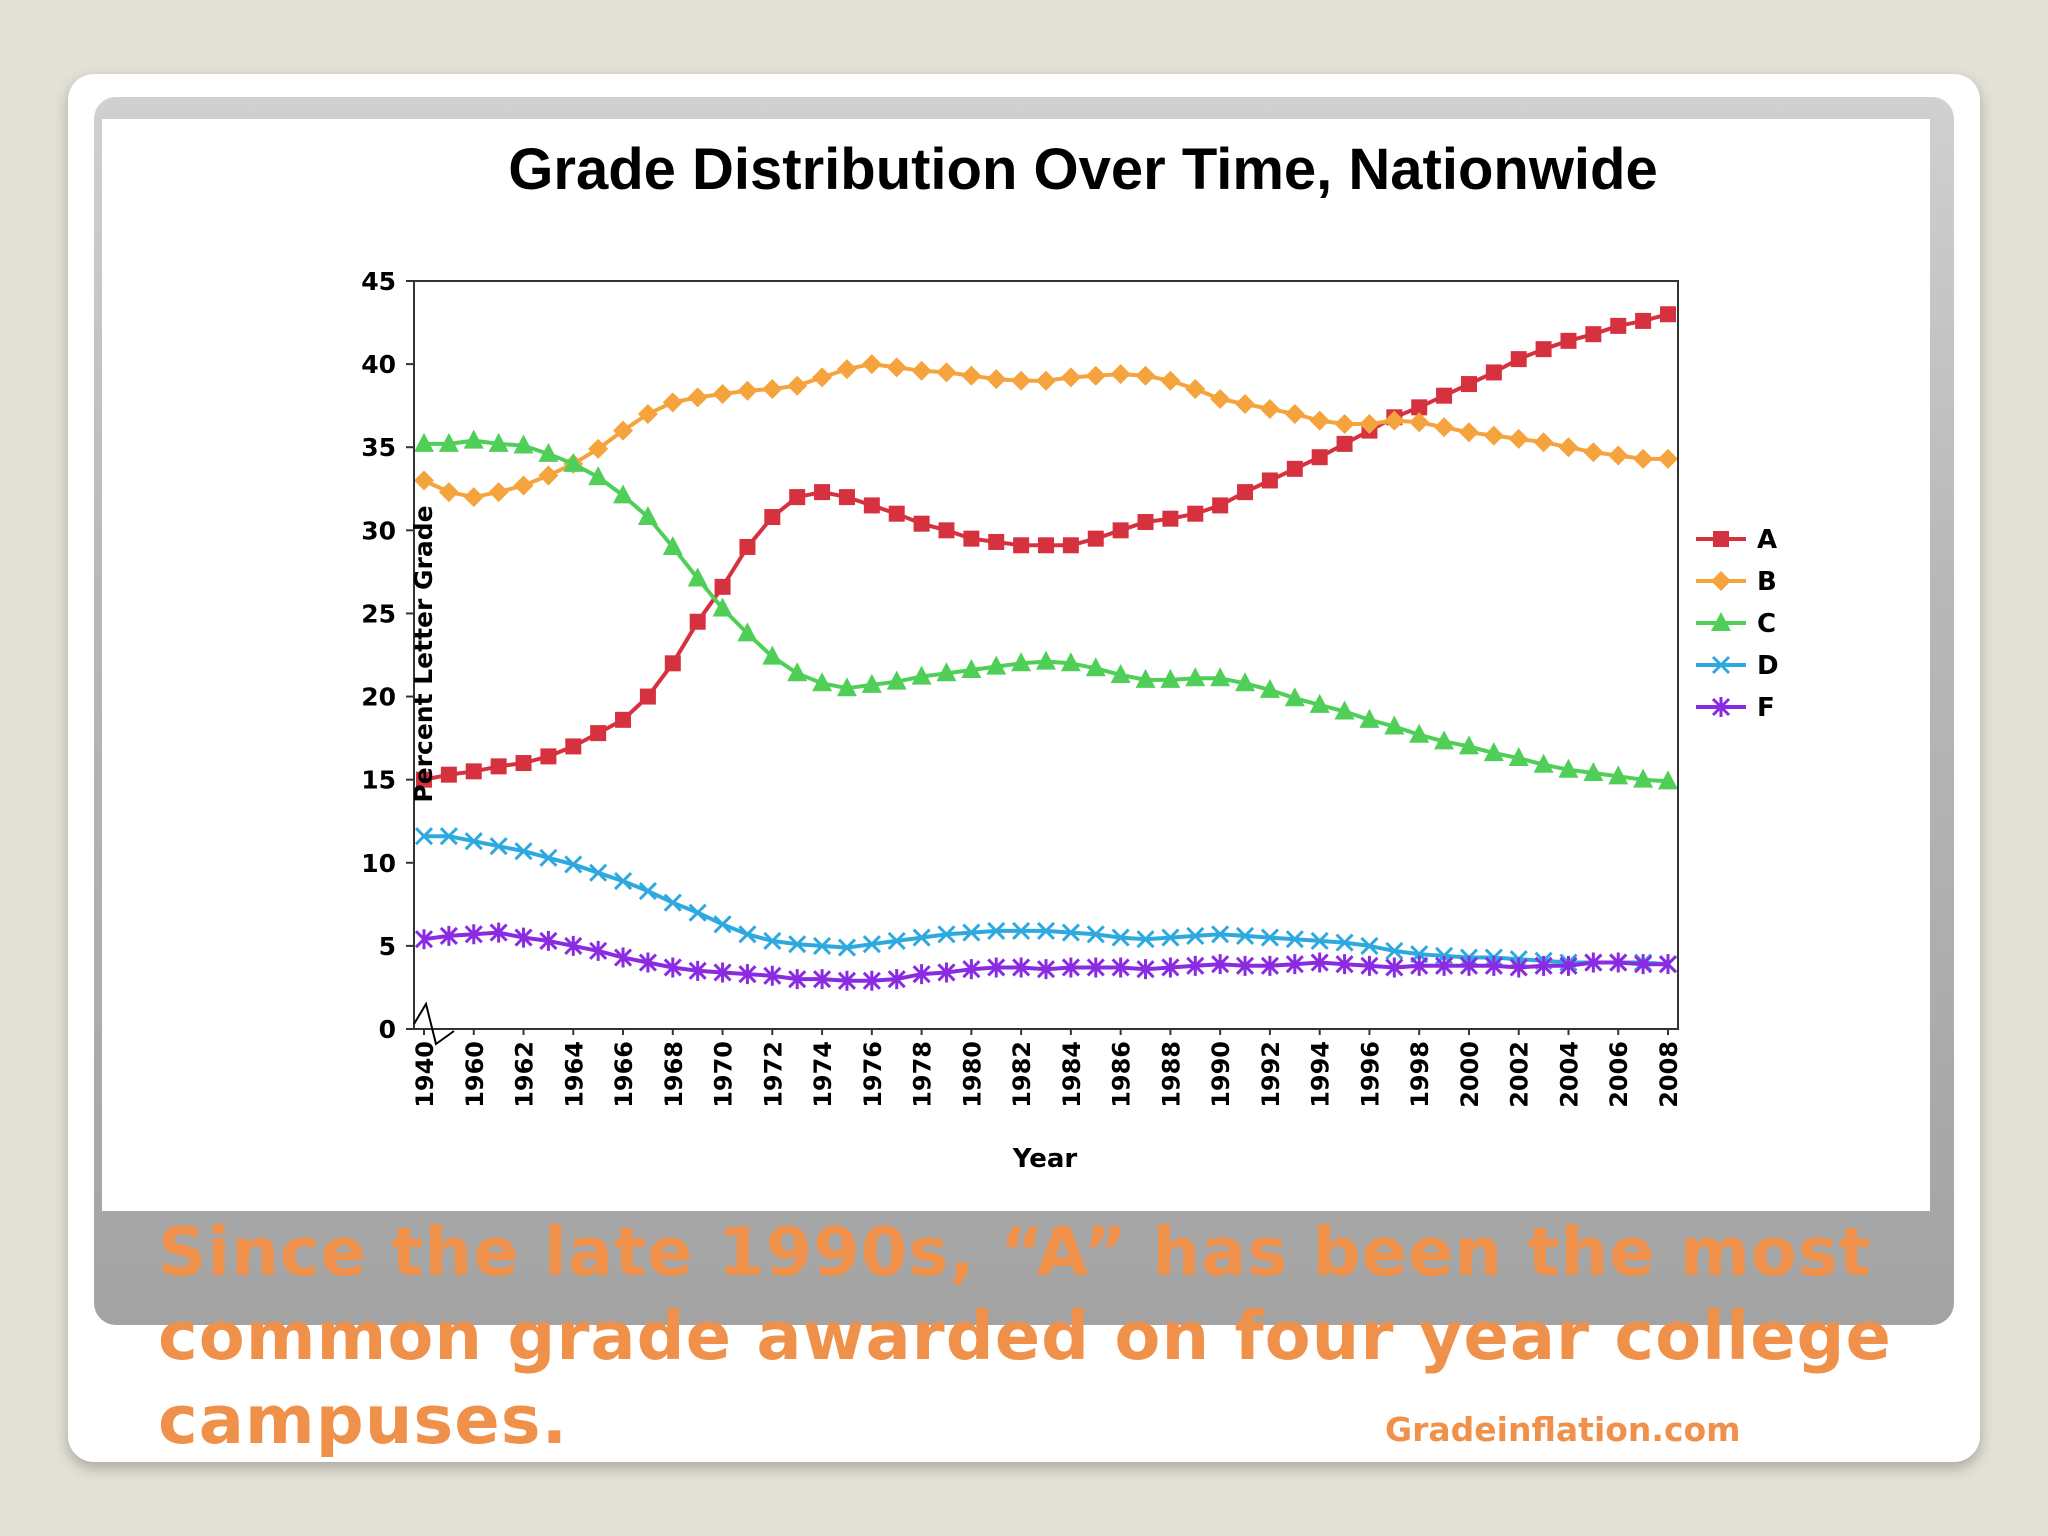 The height and width of the screenshot is (1536, 2048). Describe the element at coordinates (1619, 1074) in the screenshot. I see `x-tick-label: 2006` at that location.